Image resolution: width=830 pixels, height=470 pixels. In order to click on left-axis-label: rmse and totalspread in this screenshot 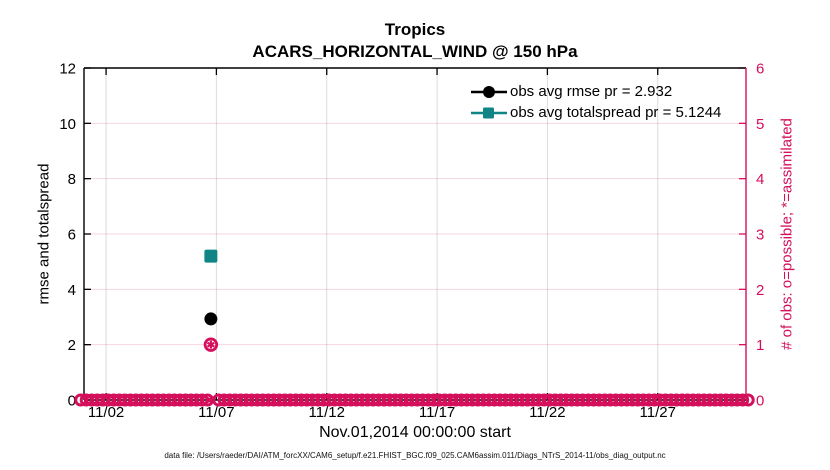, I will do `click(44, 234)`.